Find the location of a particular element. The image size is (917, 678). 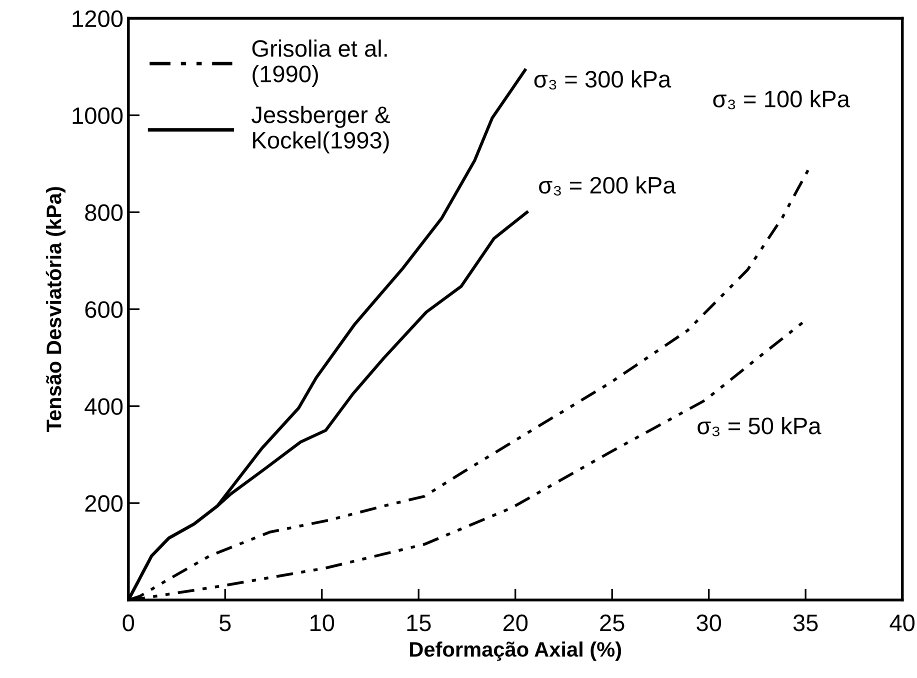

x-tick-label: 40 is located at coordinates (902, 623).